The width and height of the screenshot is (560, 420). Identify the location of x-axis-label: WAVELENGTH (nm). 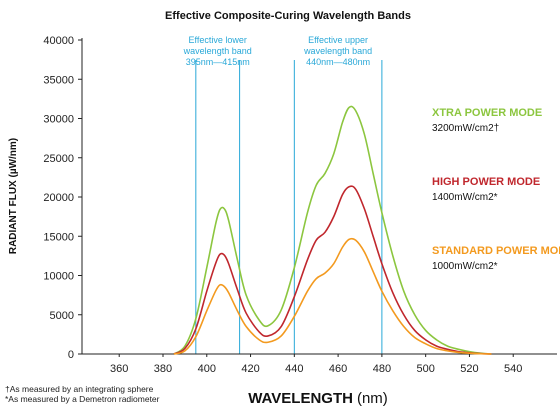
(318, 398).